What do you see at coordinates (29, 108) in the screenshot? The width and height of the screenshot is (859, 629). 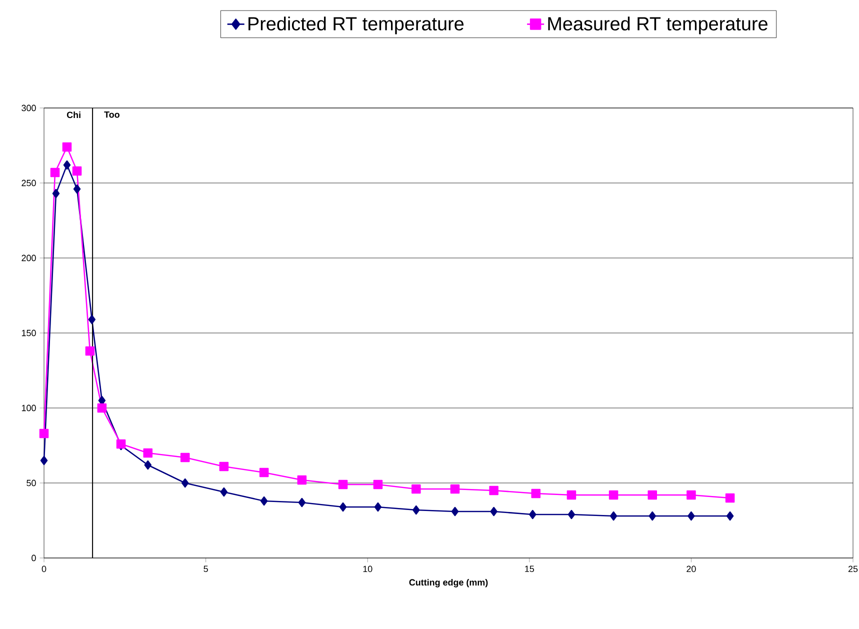 I see `y-tick-label: 300` at bounding box center [29, 108].